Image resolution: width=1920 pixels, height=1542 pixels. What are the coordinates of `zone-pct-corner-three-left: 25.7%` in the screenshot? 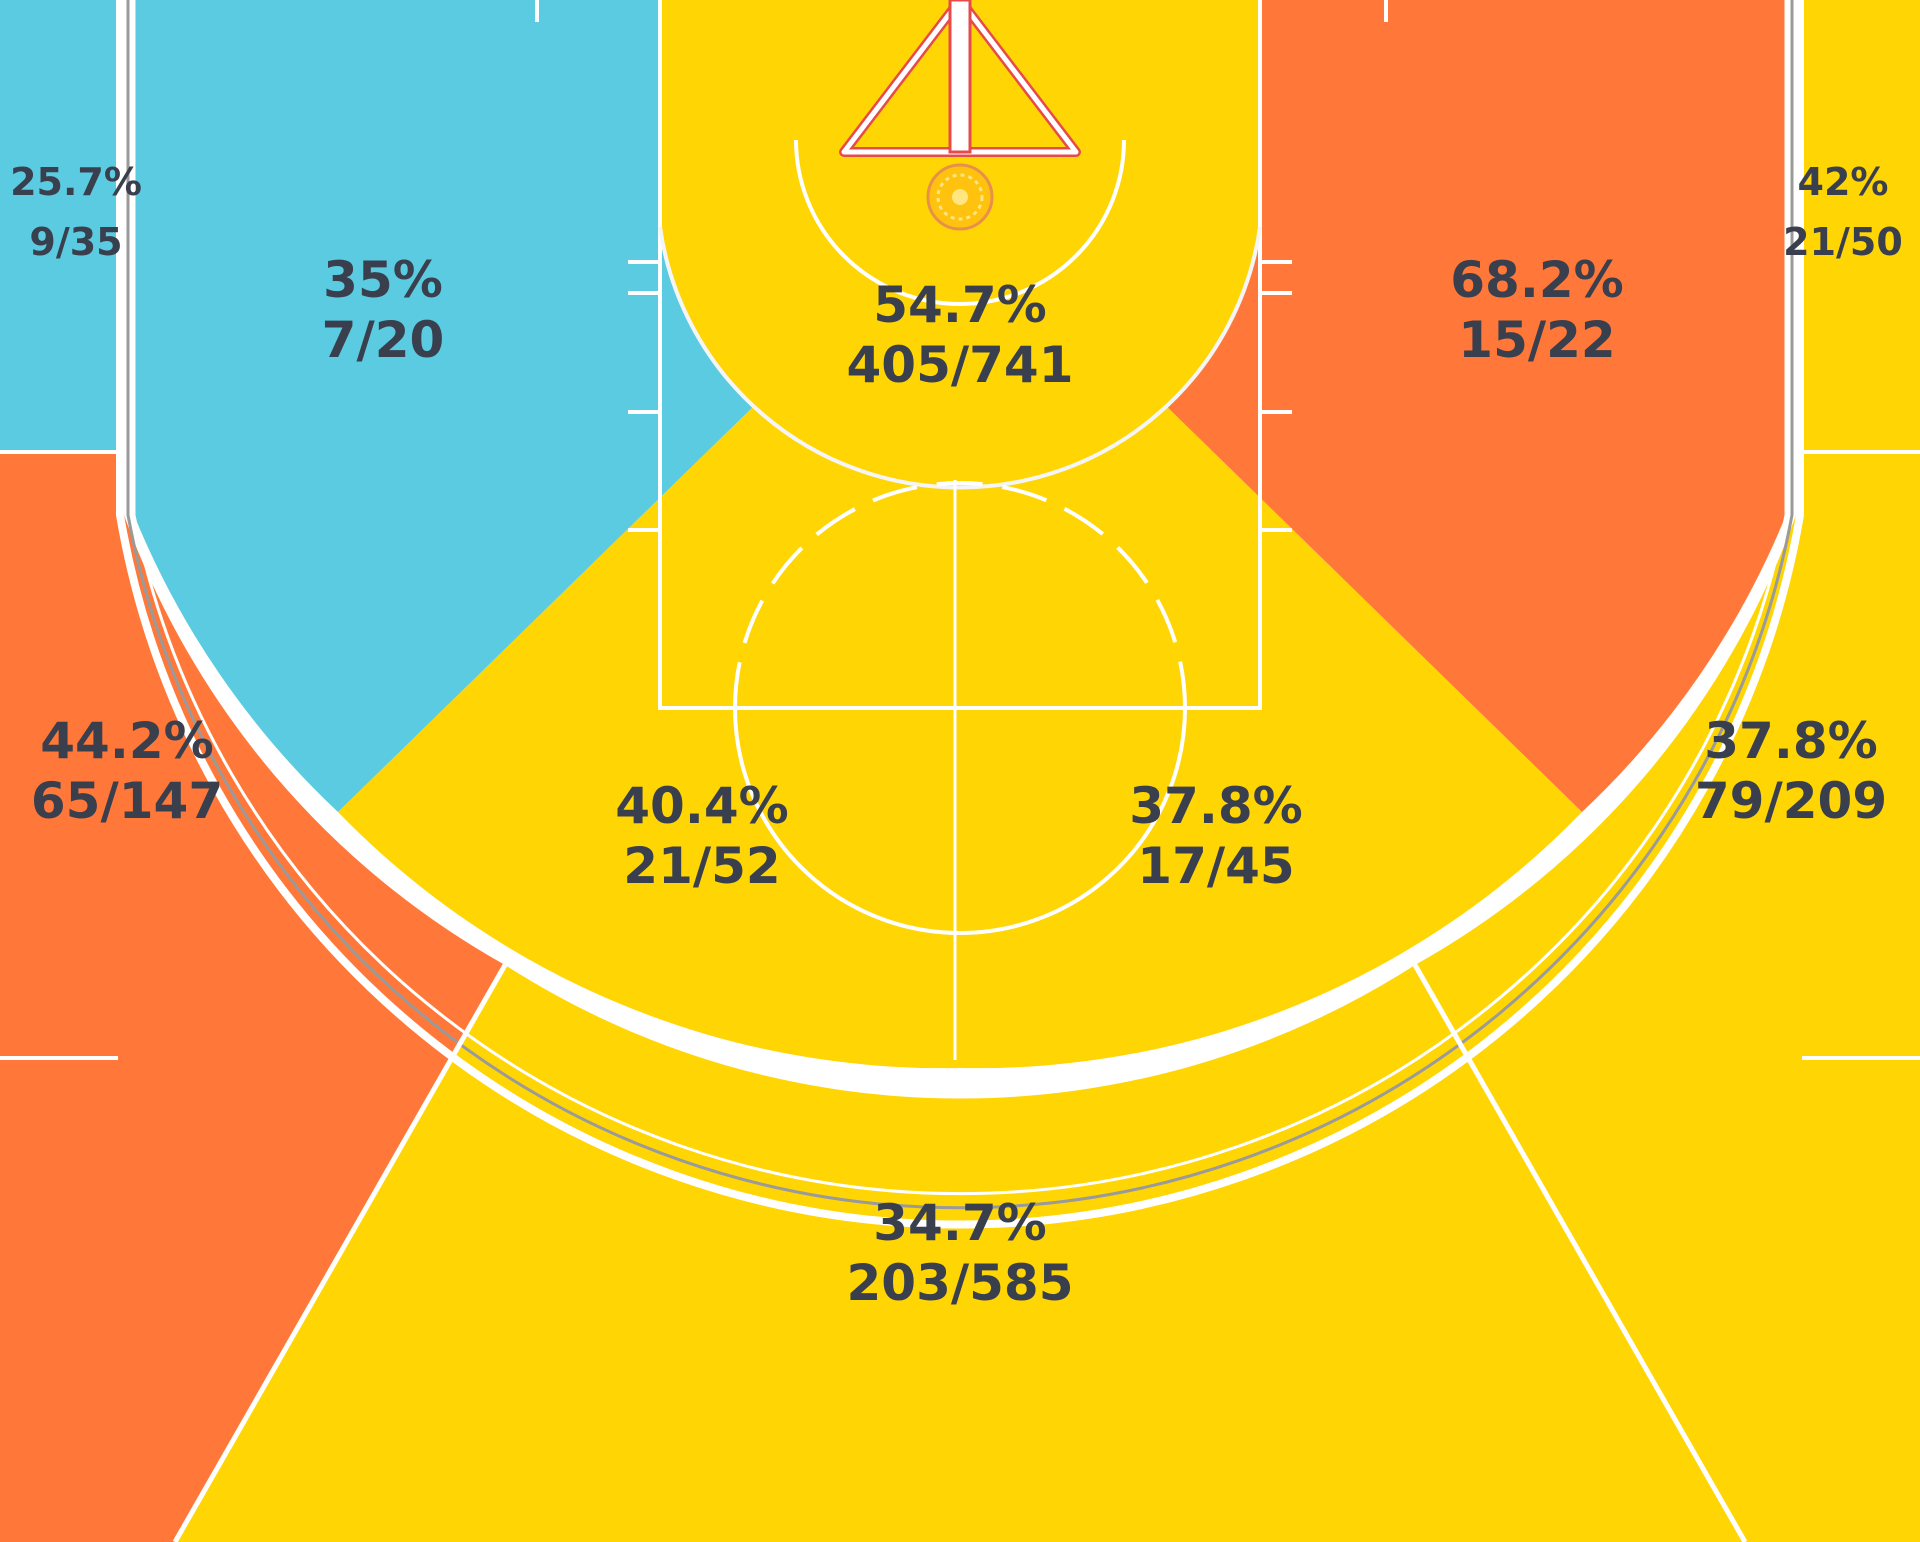 It's located at (76, 182).